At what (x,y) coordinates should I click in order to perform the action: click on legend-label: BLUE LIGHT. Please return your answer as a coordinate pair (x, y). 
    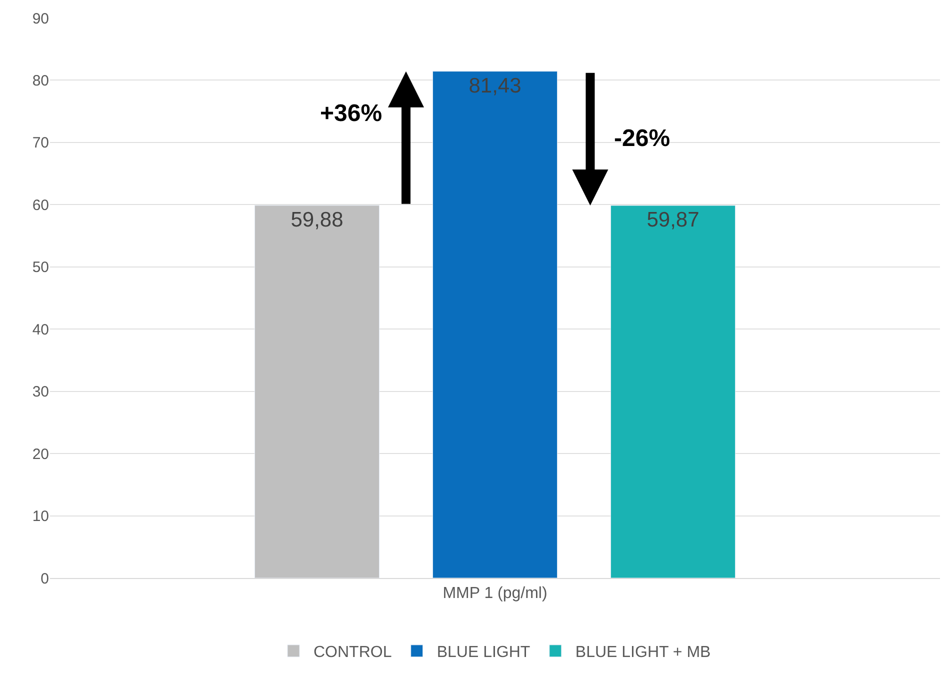
    Looking at the image, I should click on (483, 653).